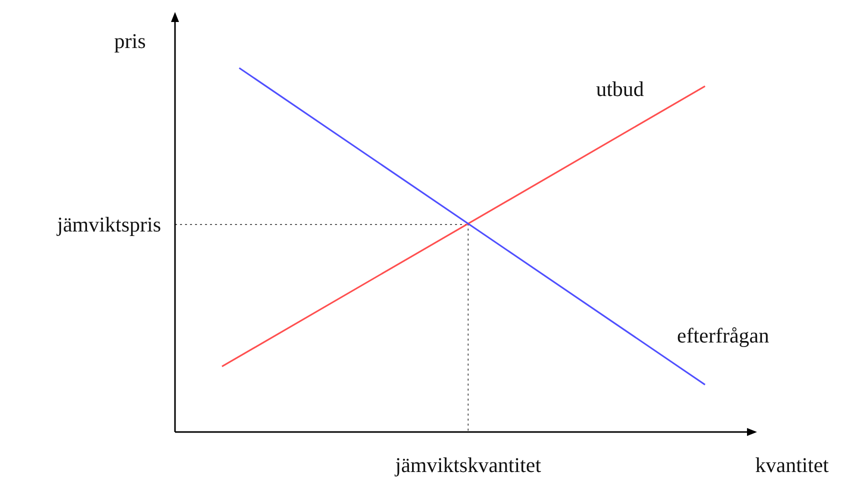 The width and height of the screenshot is (842, 479). Describe the element at coordinates (620, 89) in the screenshot. I see `series-label: utbud` at that location.